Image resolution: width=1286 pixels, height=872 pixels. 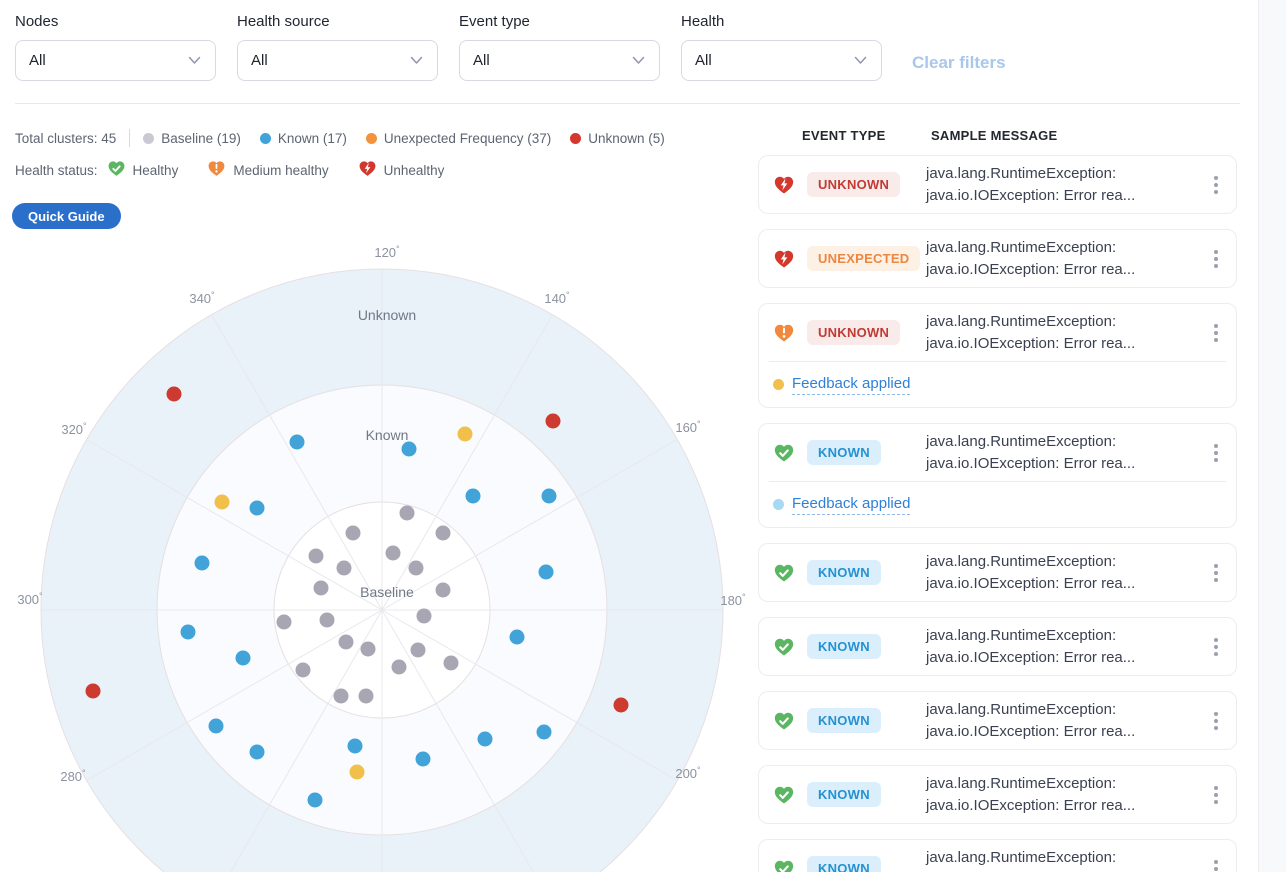 I want to click on filter-label: Event type, so click(x=494, y=21).